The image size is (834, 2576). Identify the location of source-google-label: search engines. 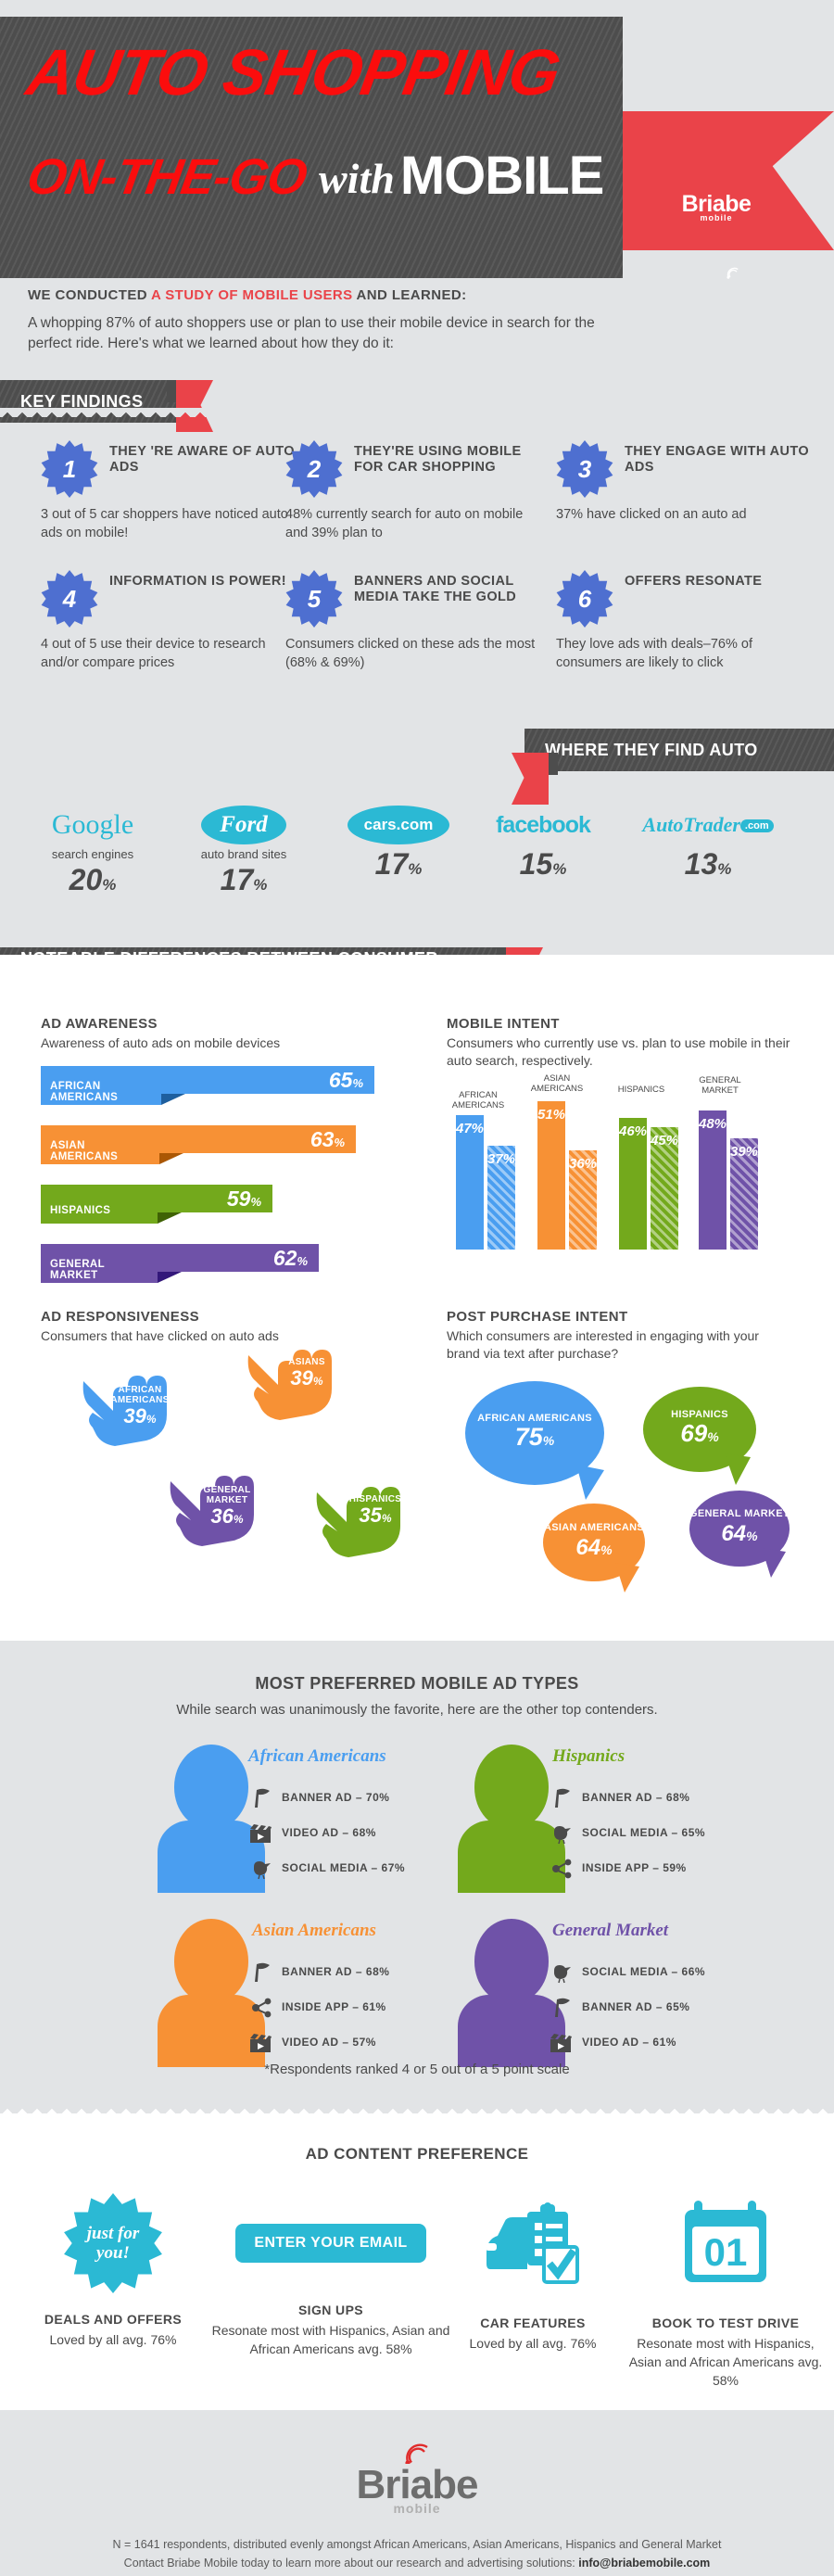
(92, 854).